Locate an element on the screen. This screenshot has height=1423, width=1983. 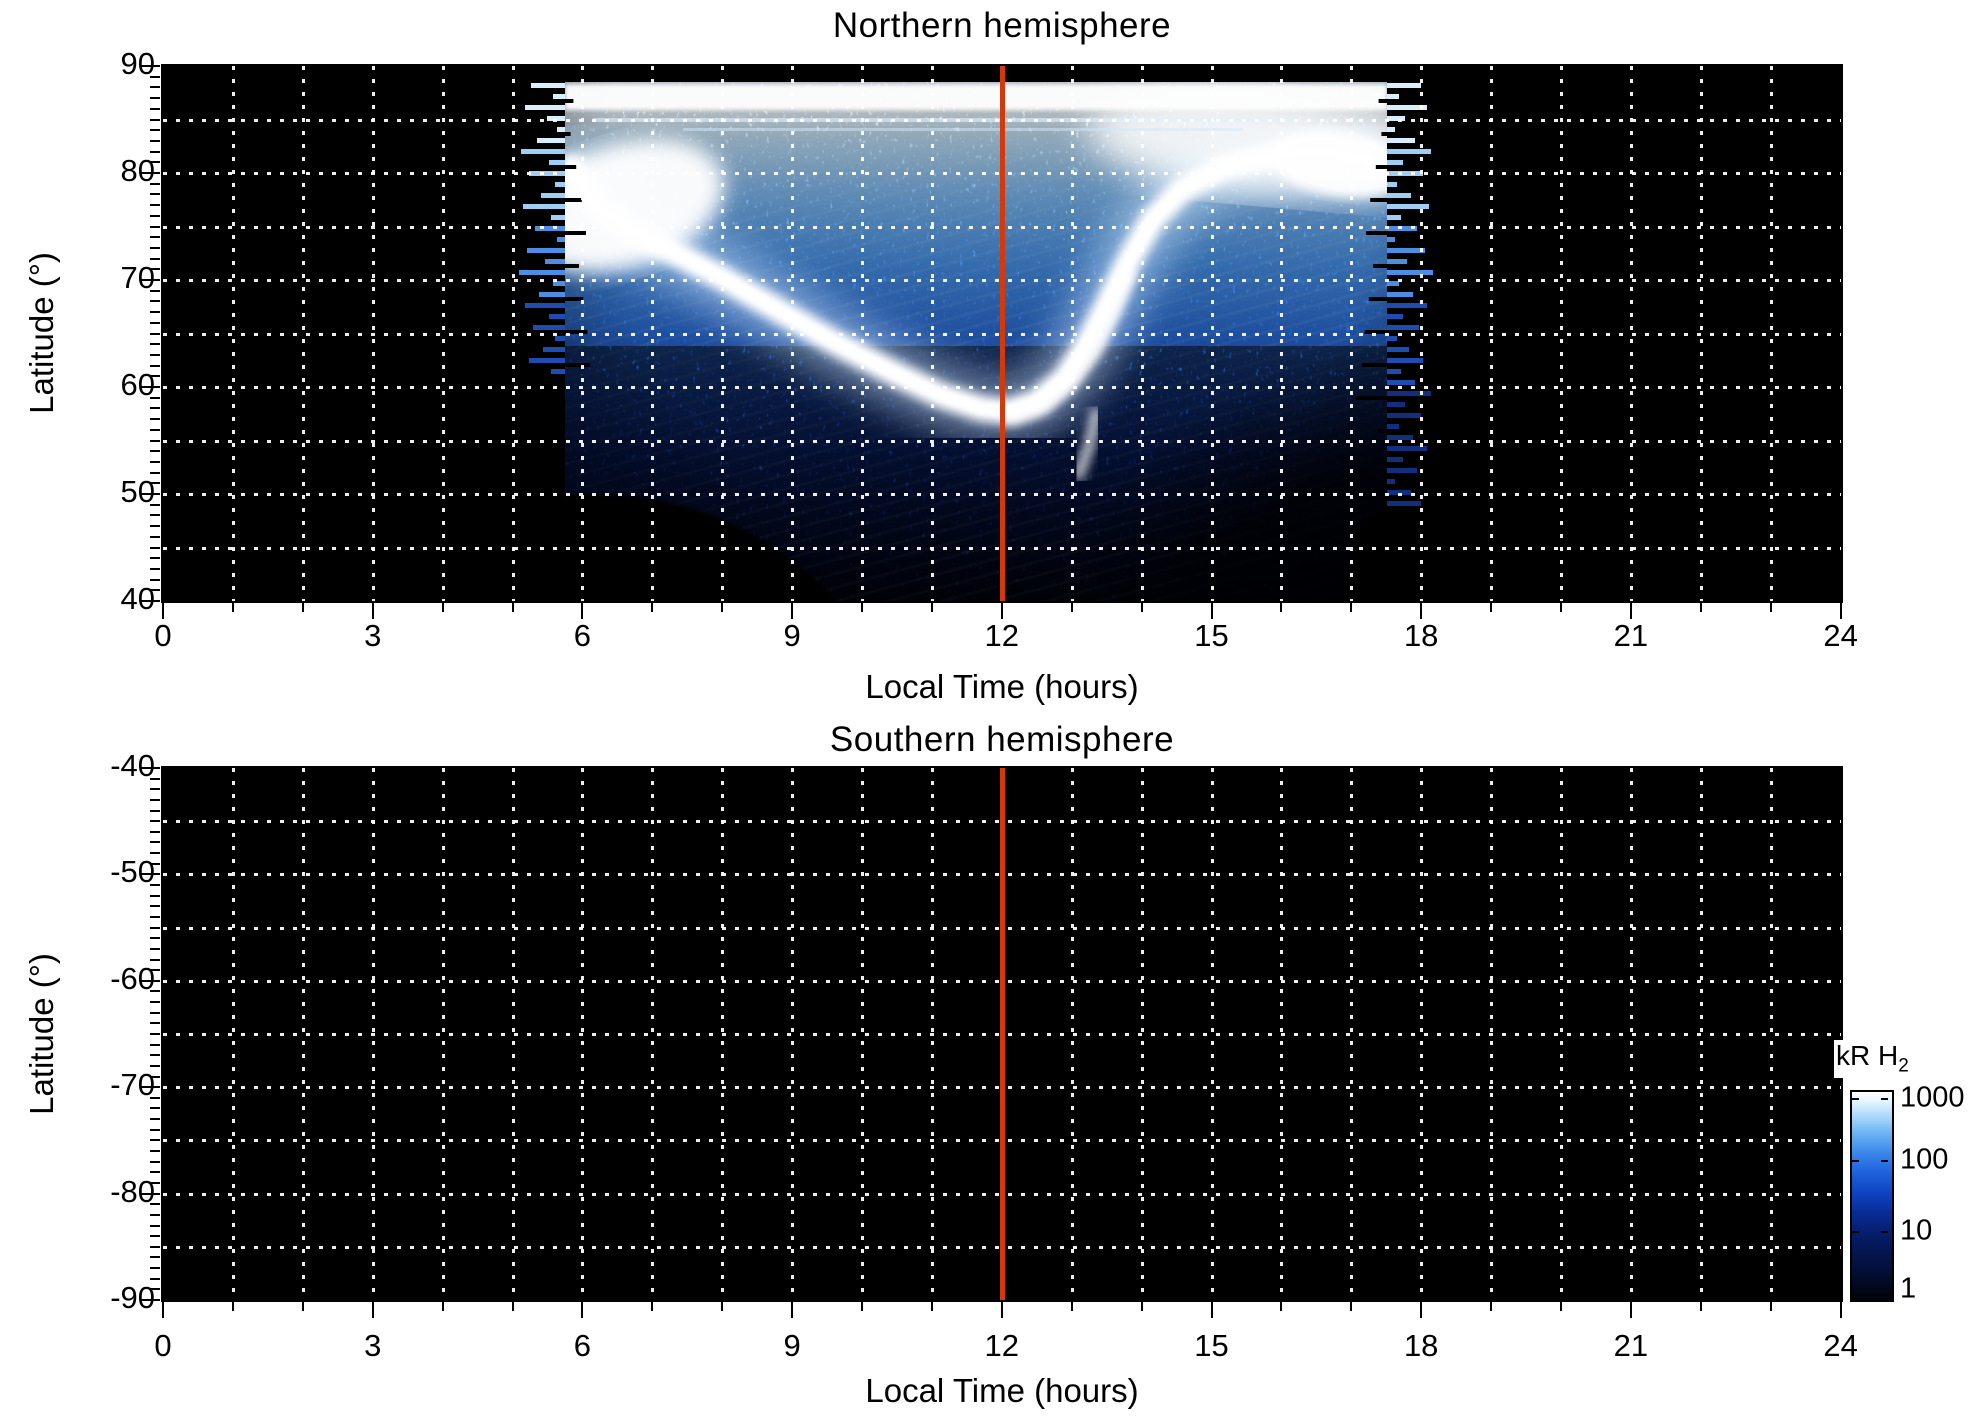
x-tick-label: 6 is located at coordinates (582, 635).